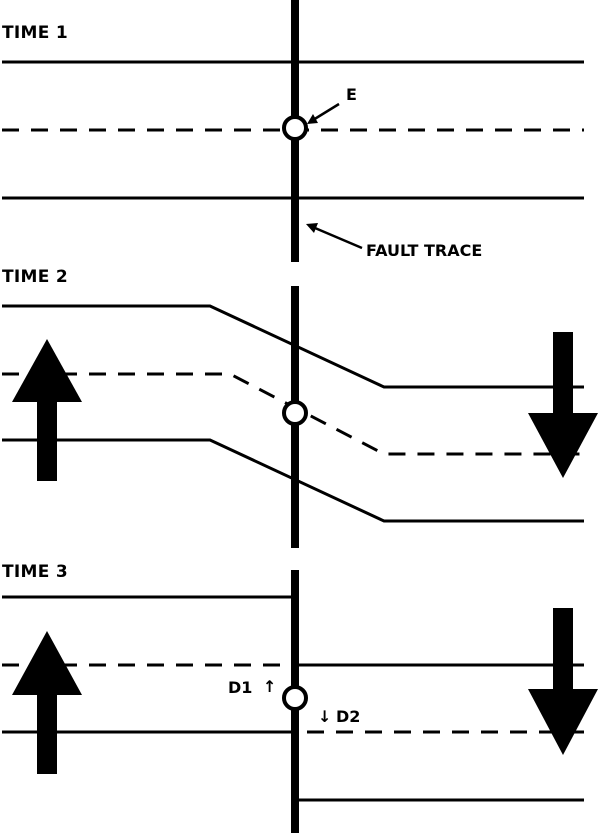  Describe the element at coordinates (324, 716) in the screenshot. I see `small-down-arrow-icon: ↓` at that location.